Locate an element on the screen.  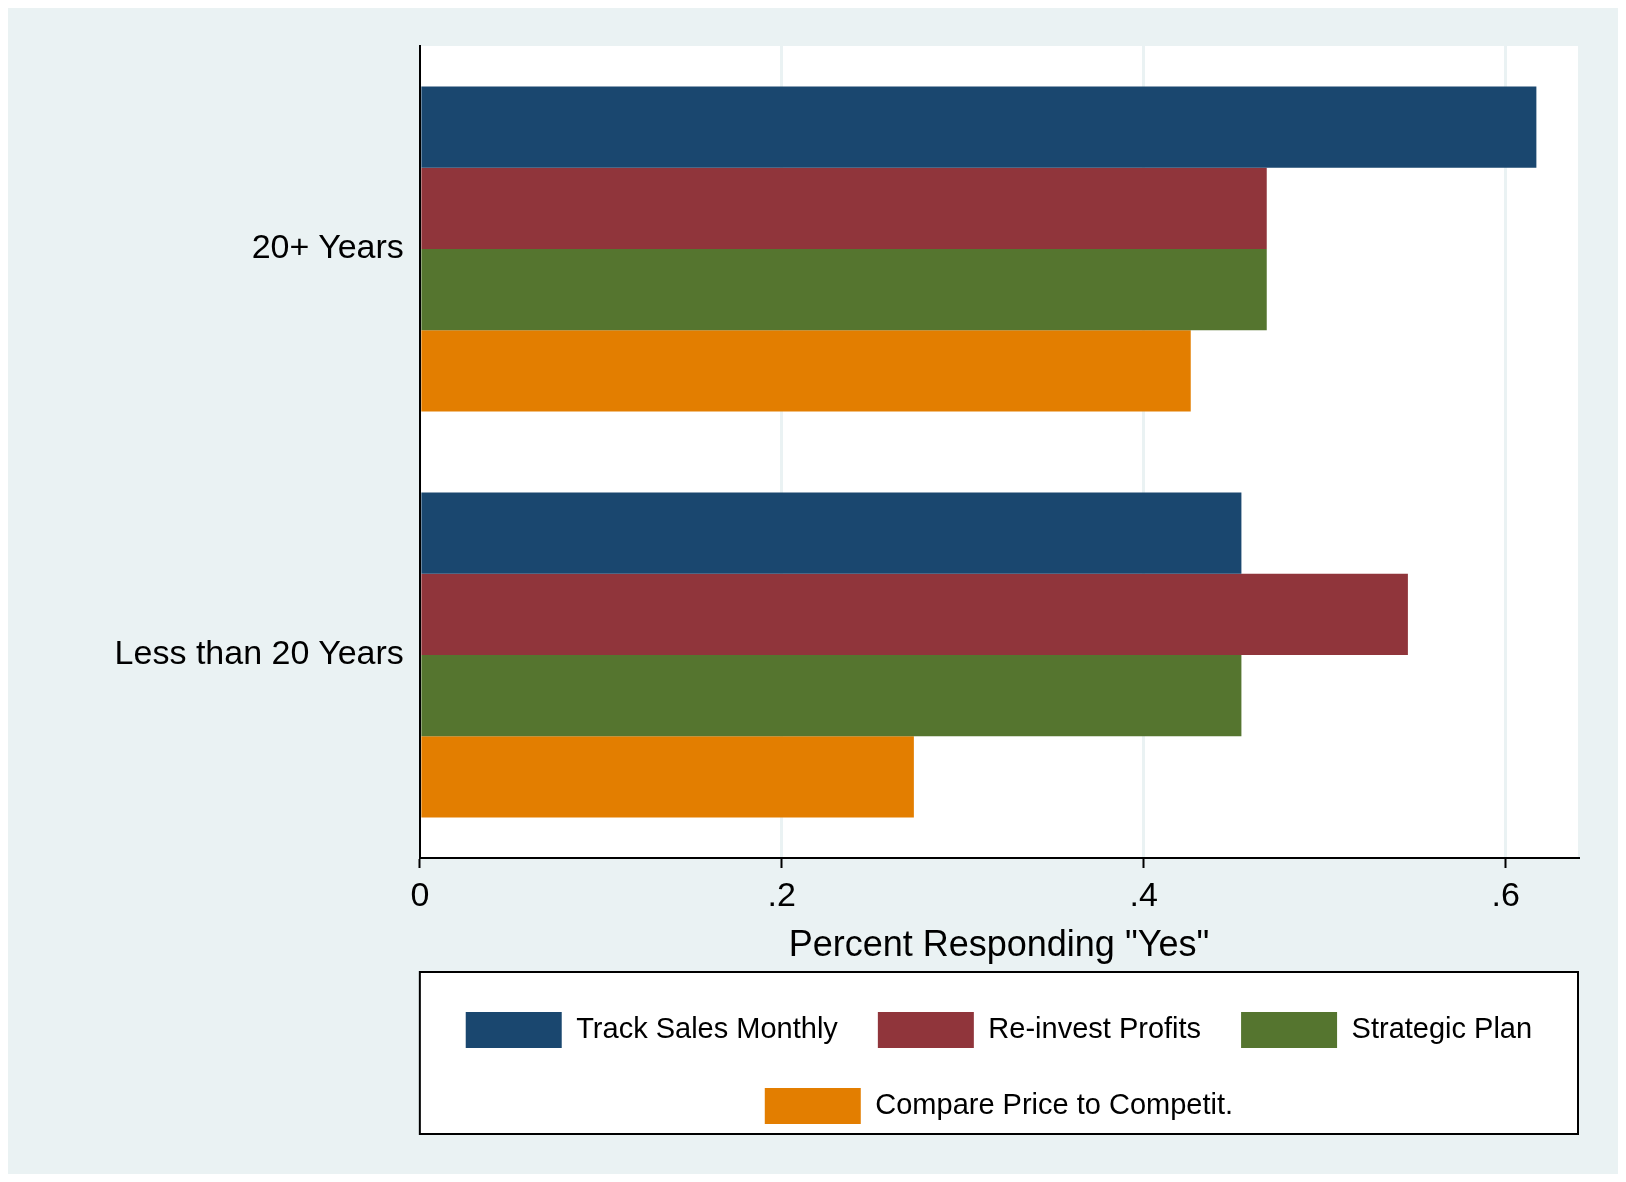
legend-label: Re-invest Profits is located at coordinates (1095, 1028).